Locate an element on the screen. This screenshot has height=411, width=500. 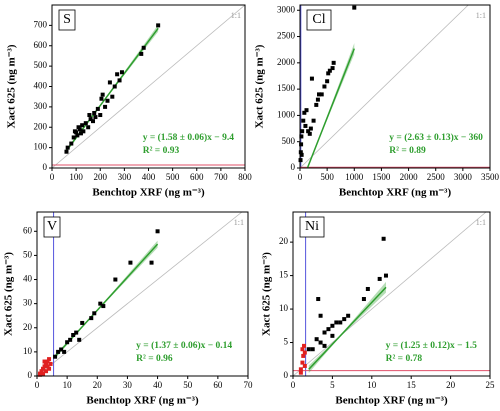
panel-label: Ni is located at coordinates (312, 226).